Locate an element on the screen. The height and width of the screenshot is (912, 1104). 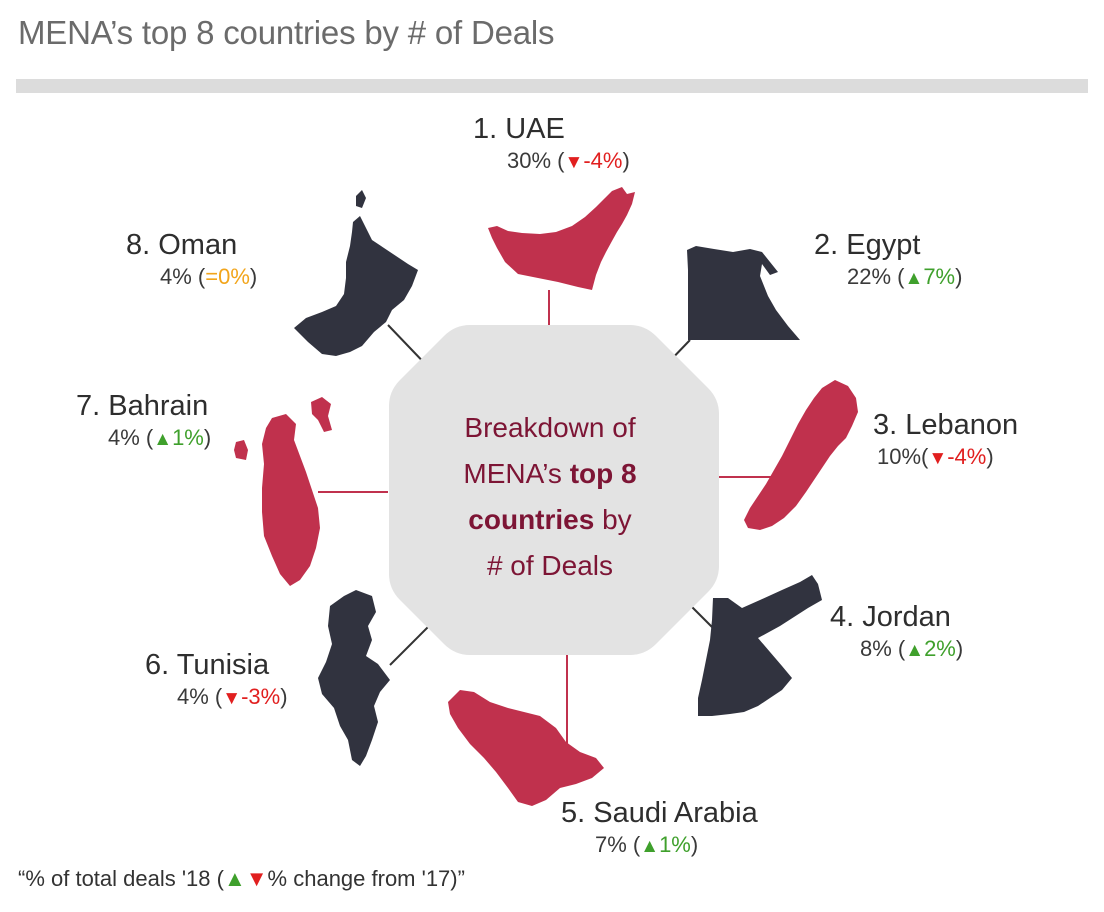
center-line-1: Breakdown of is located at coordinates (550, 427).